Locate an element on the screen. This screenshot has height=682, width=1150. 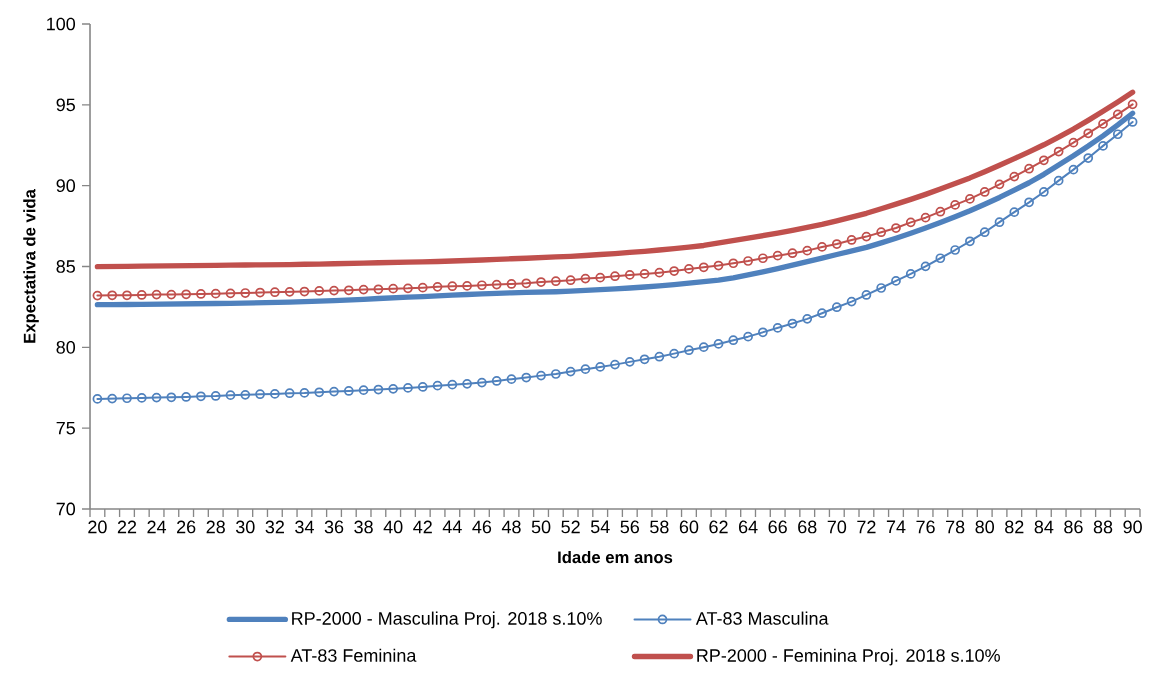
x-tick-label: 48 is located at coordinates (511, 527).